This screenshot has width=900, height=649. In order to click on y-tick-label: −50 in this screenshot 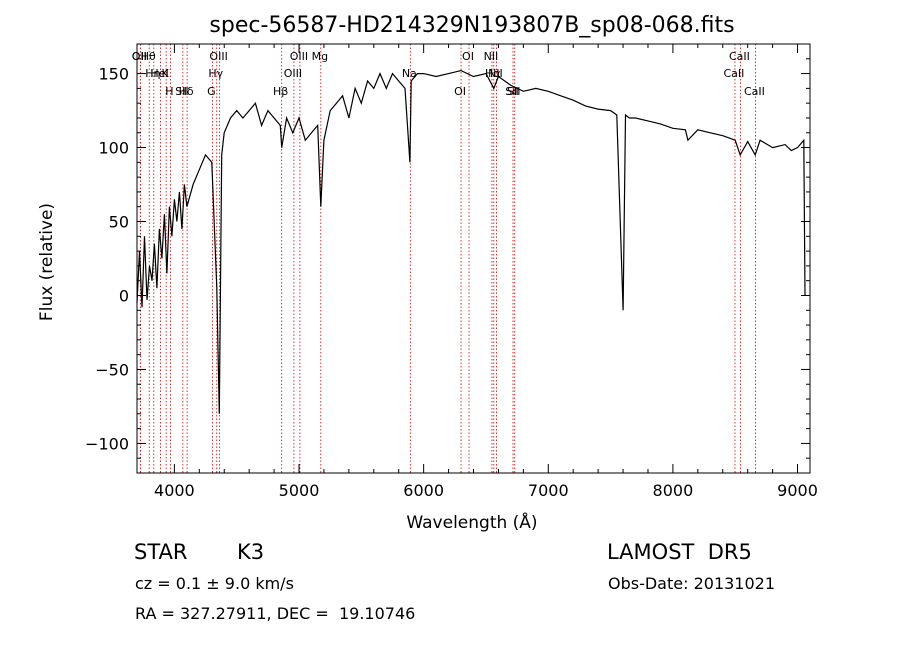, I will do `click(112, 369)`.